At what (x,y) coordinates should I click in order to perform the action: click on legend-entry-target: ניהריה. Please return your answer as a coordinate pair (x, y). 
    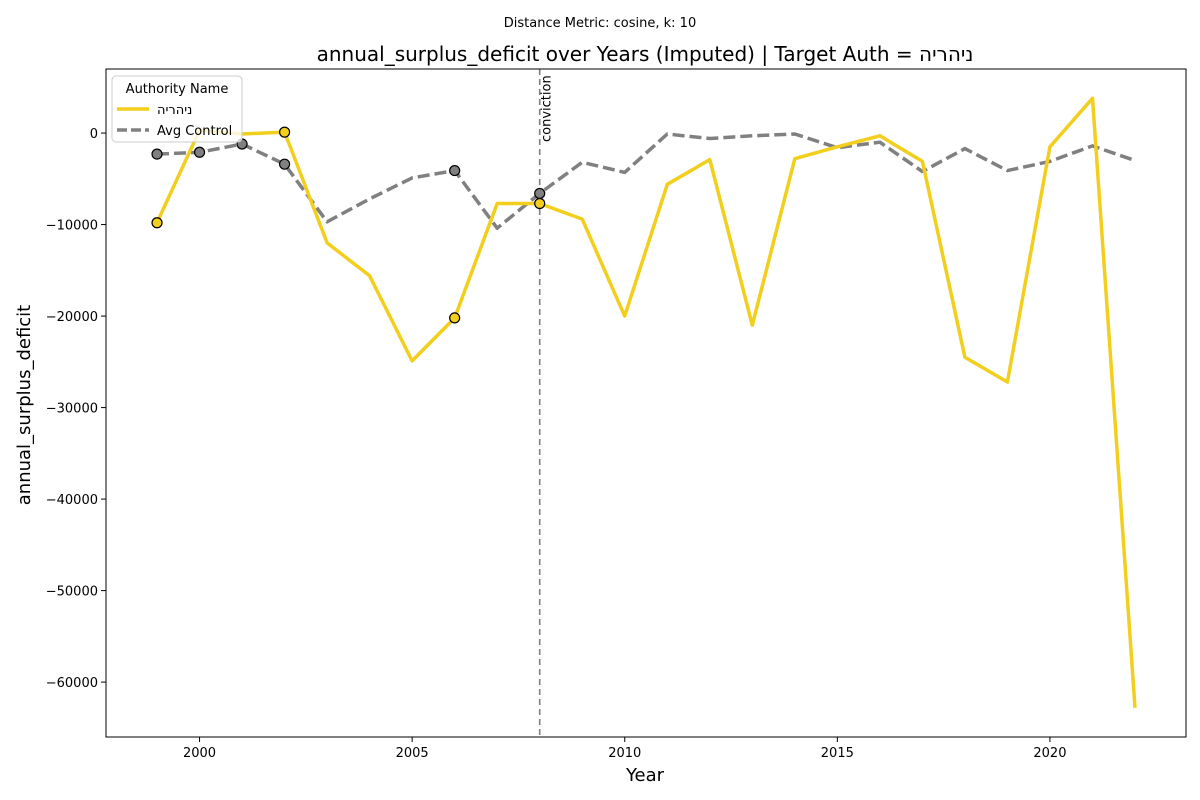
    Looking at the image, I should click on (174, 110).